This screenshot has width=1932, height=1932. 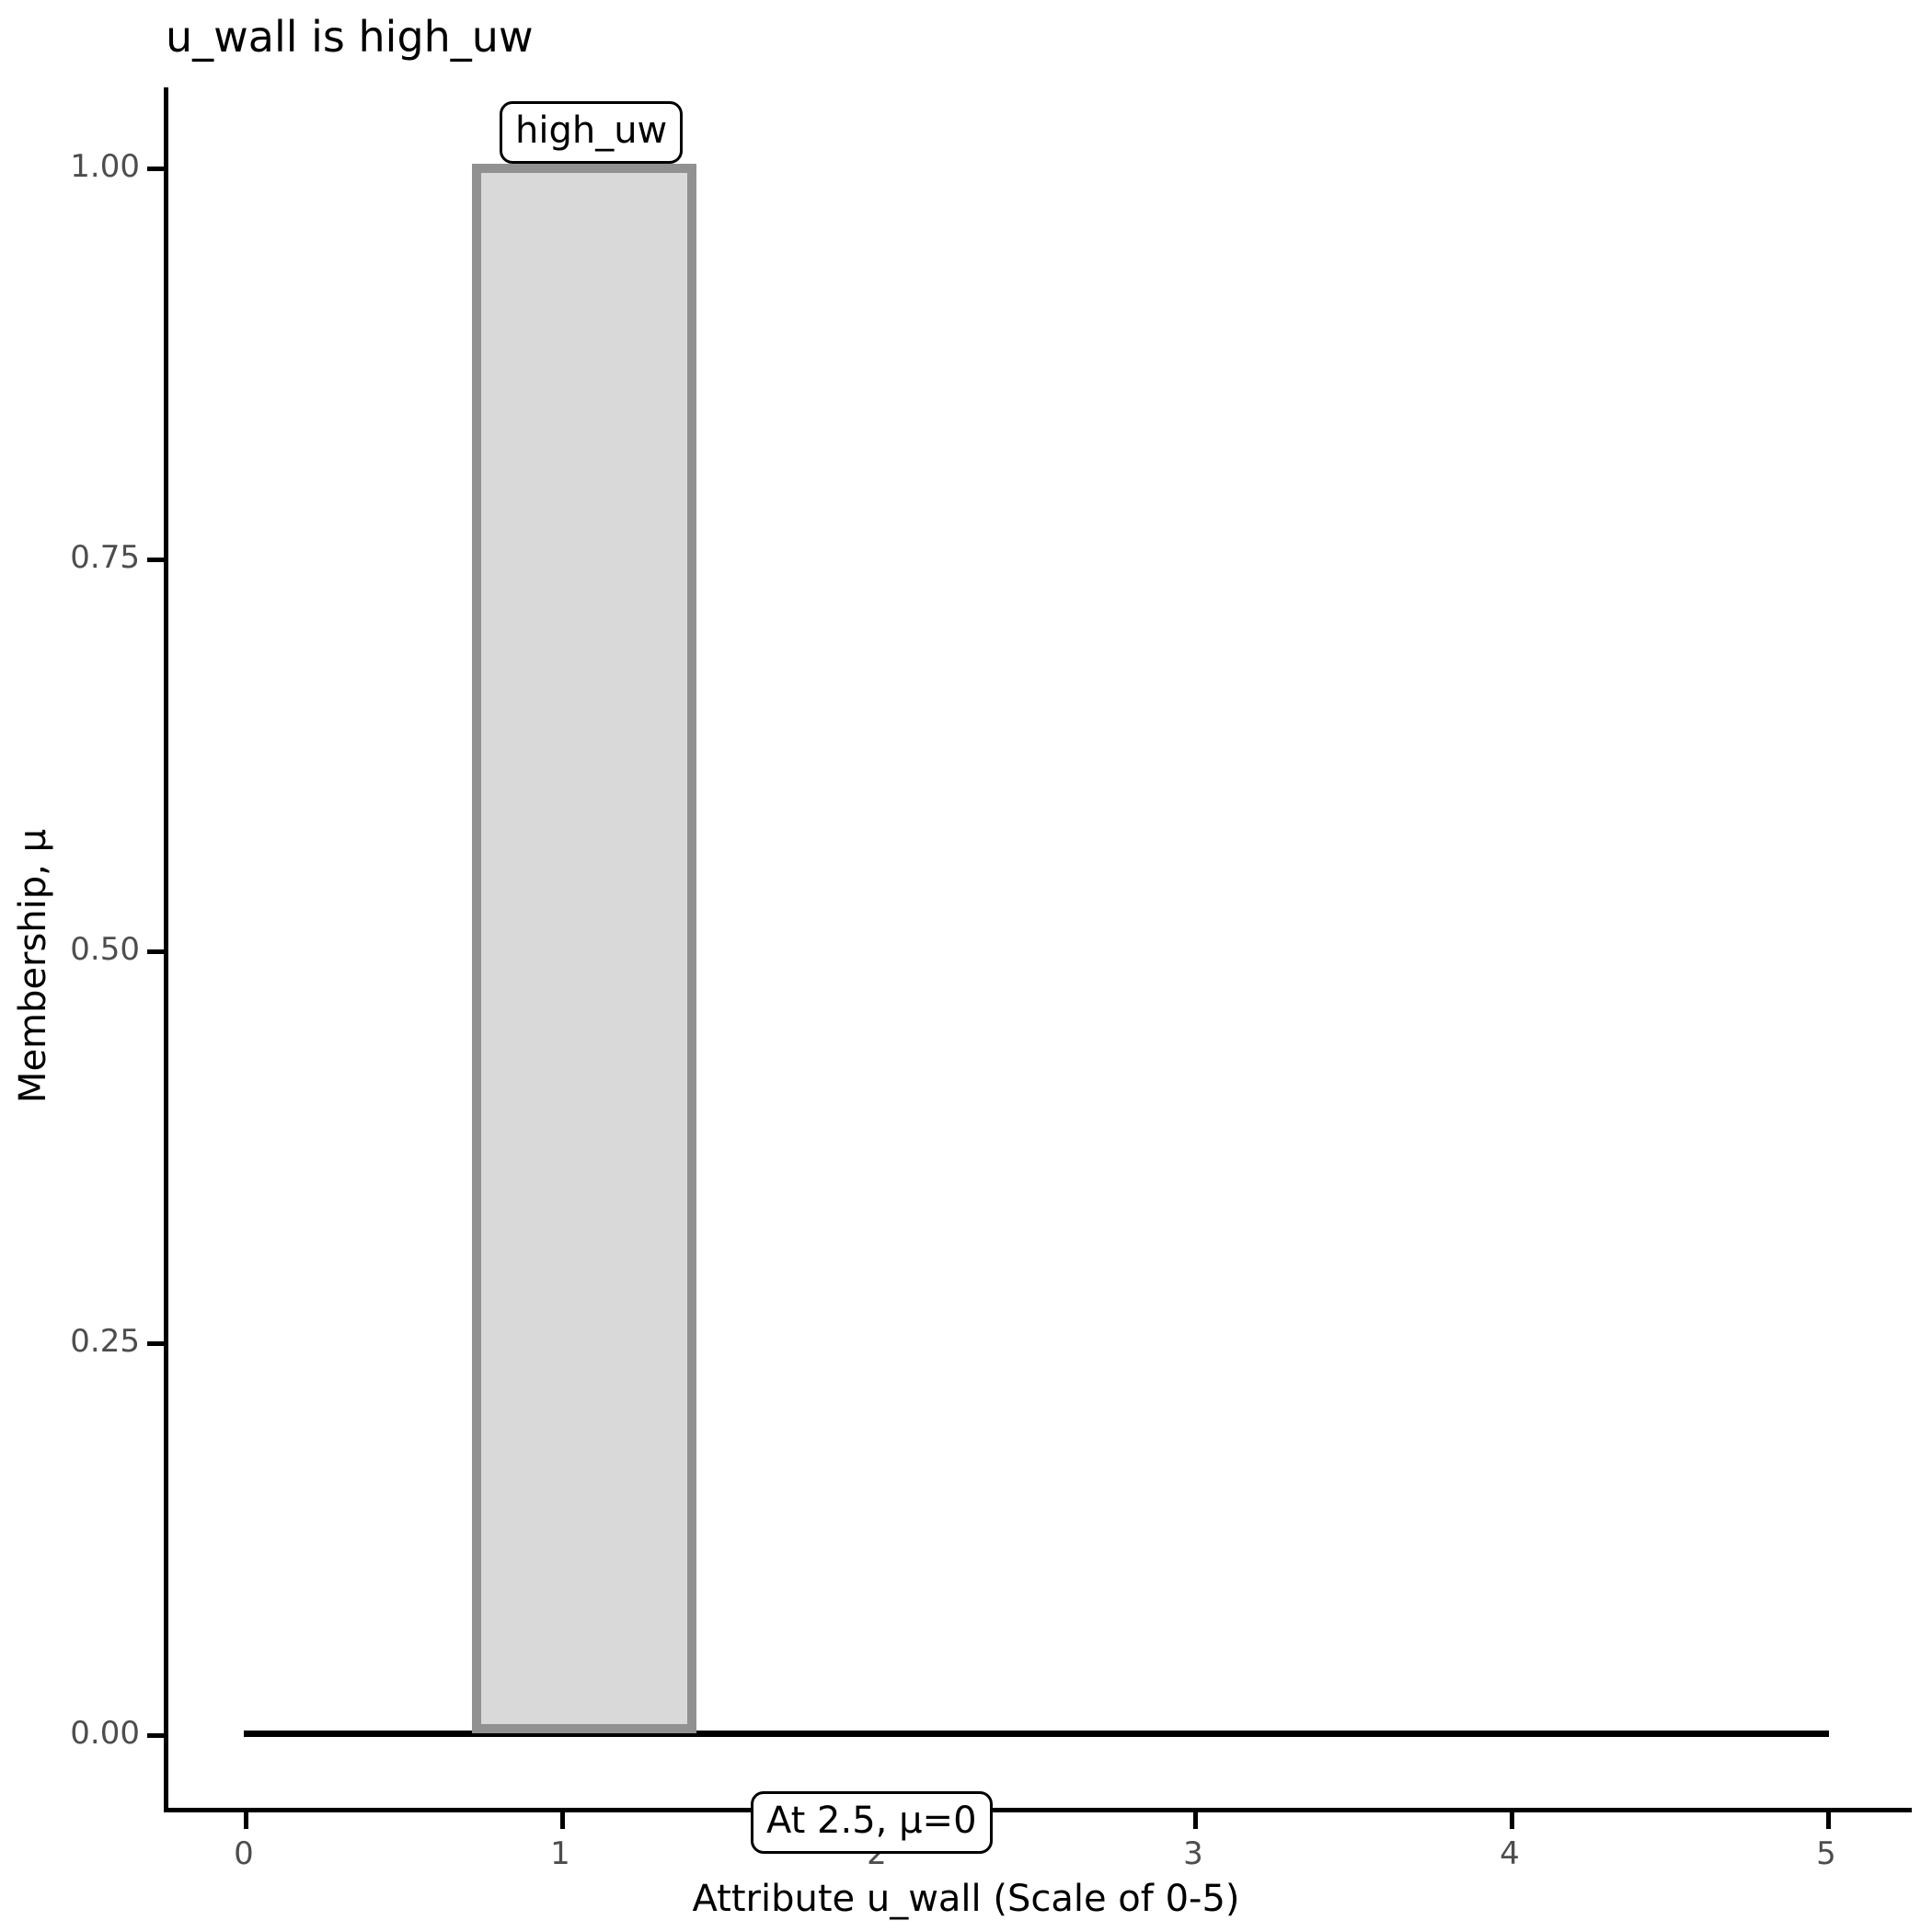 I want to click on y-tick-label-1: 1.00, so click(x=105, y=166).